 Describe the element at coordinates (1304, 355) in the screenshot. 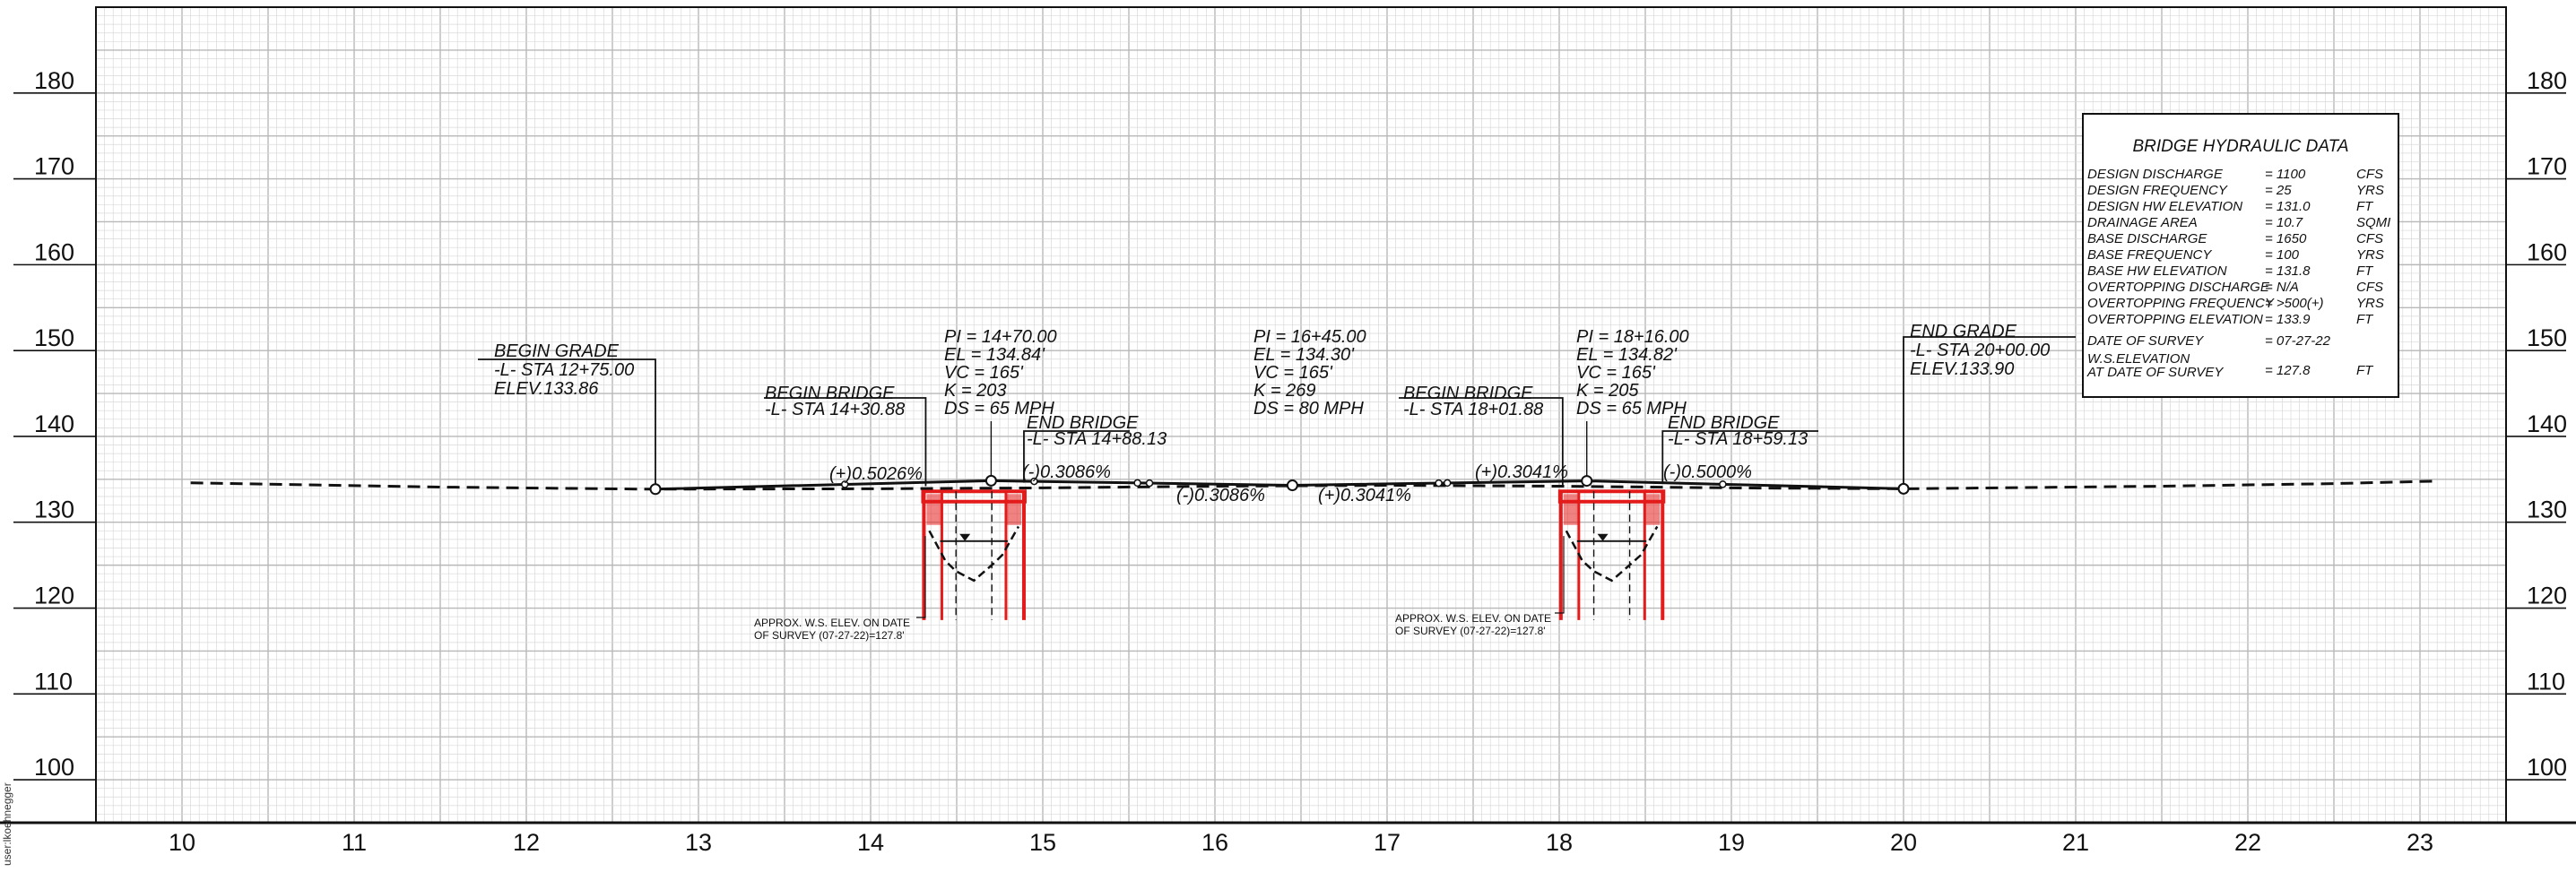

I see `vertical-curve-data-line: EL = 134.30'` at that location.